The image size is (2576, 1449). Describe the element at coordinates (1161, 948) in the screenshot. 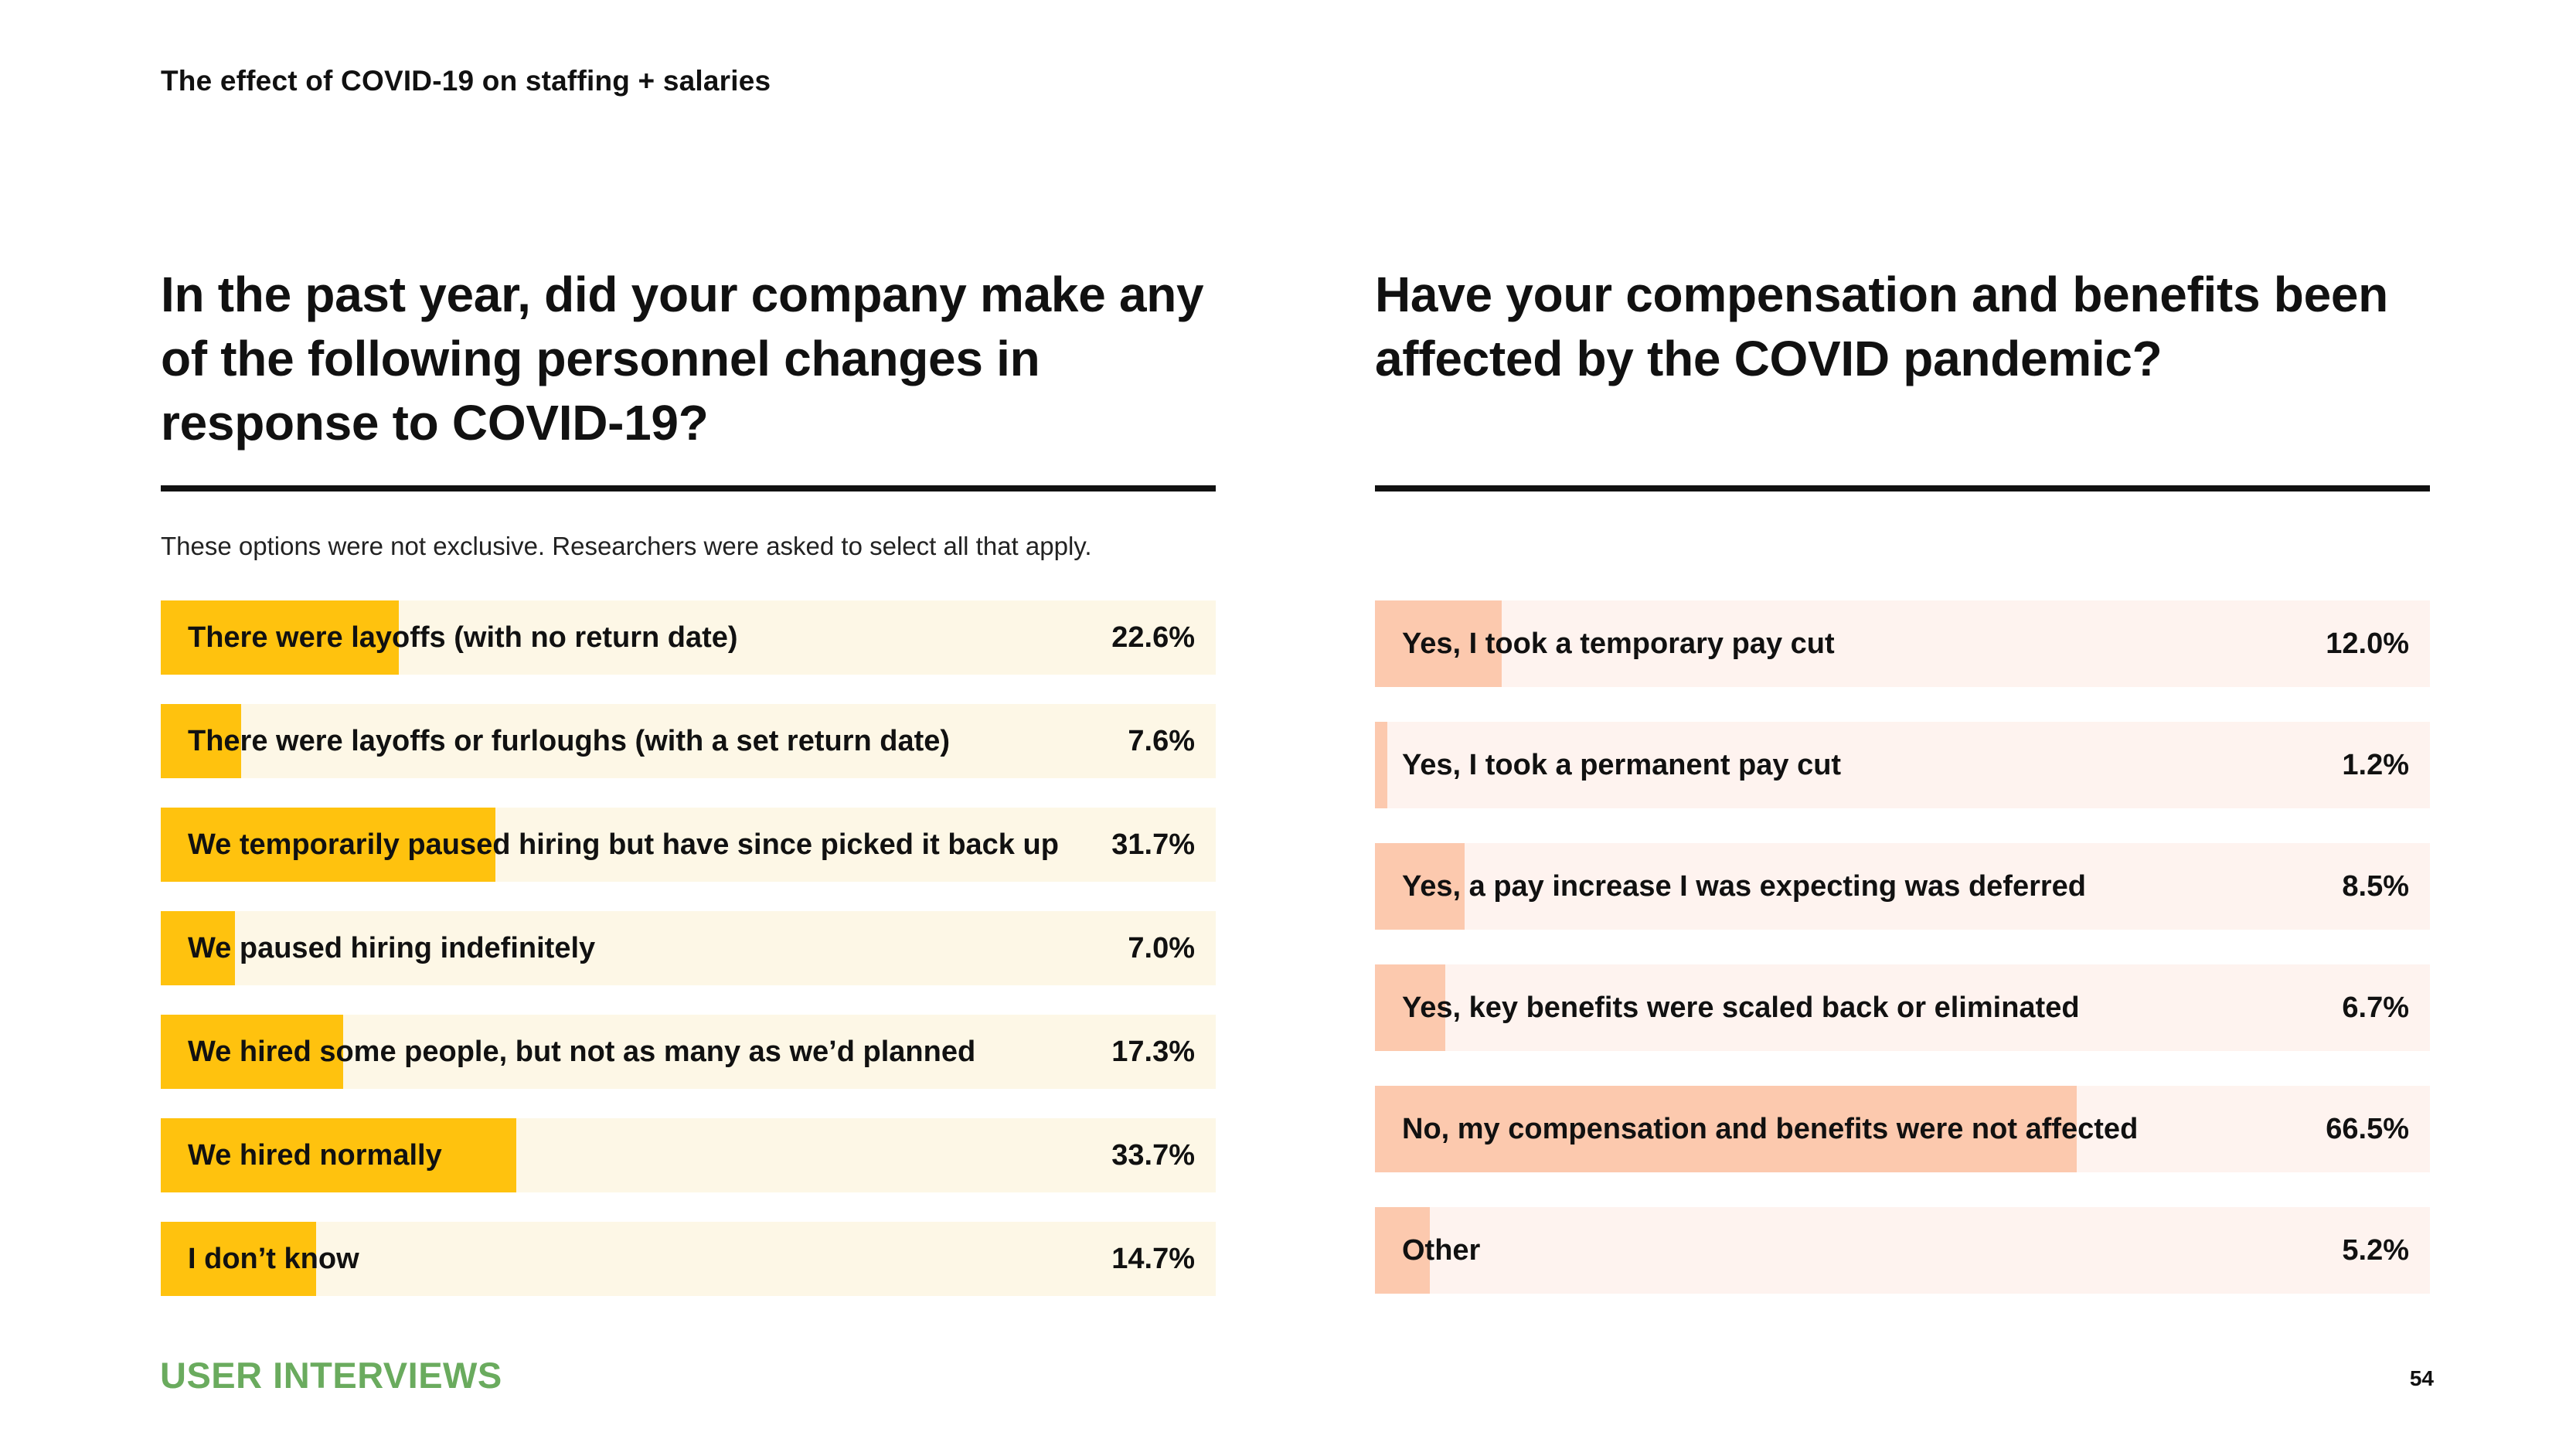

I see `bar-value-label: 7.0%` at that location.